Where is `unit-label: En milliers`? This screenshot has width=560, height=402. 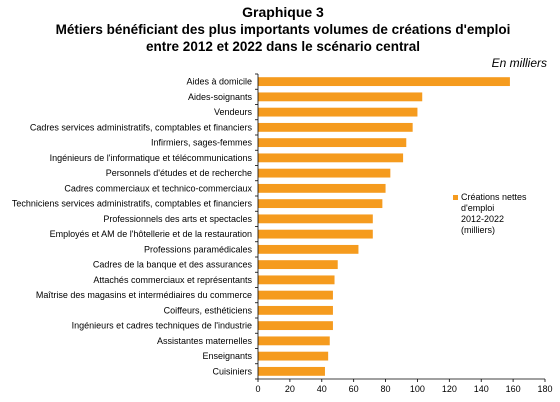 unit-label: En milliers is located at coordinates (519, 63).